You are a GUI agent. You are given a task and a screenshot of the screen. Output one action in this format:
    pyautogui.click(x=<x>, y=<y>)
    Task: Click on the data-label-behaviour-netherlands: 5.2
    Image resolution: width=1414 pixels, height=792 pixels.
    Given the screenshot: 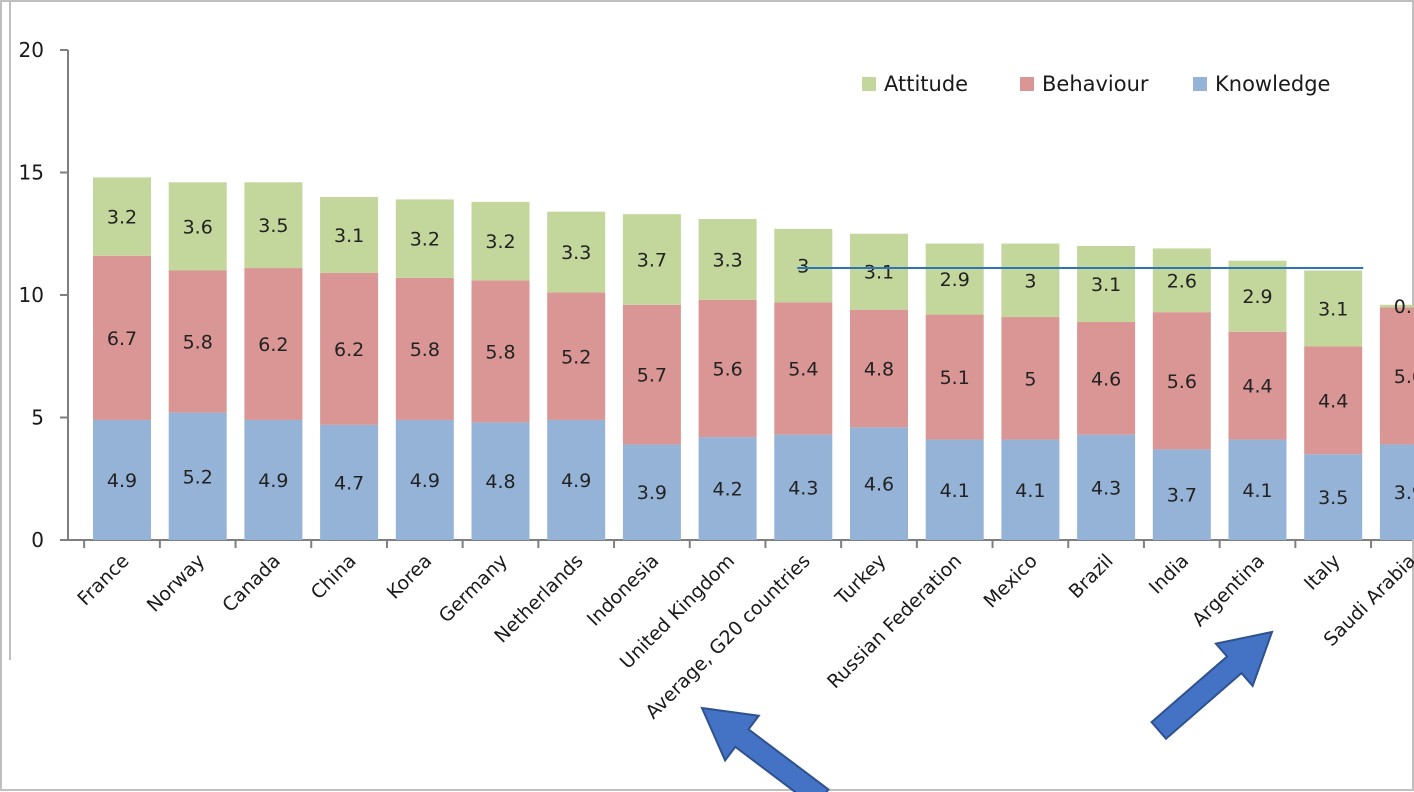 What is the action you would take?
    pyautogui.click(x=576, y=357)
    